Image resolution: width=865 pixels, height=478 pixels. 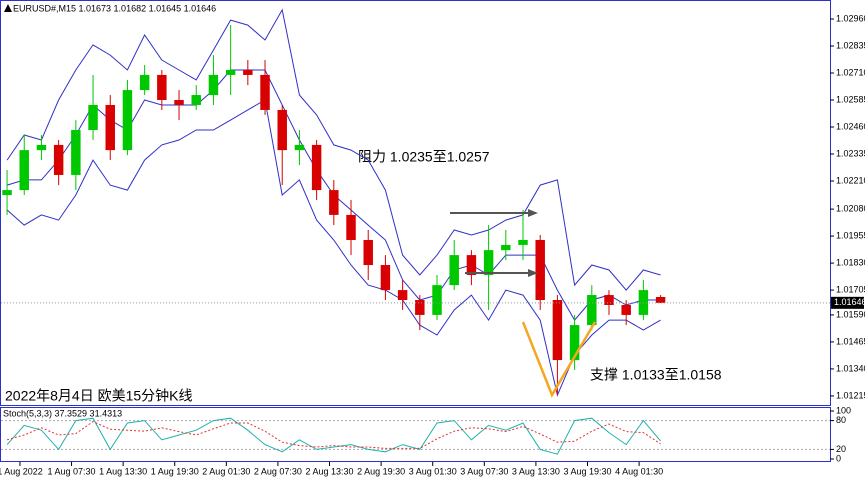 What do you see at coordinates (639, 471) in the screenshot?
I see `x-tick-label: 4 Aug 01:30` at bounding box center [639, 471].